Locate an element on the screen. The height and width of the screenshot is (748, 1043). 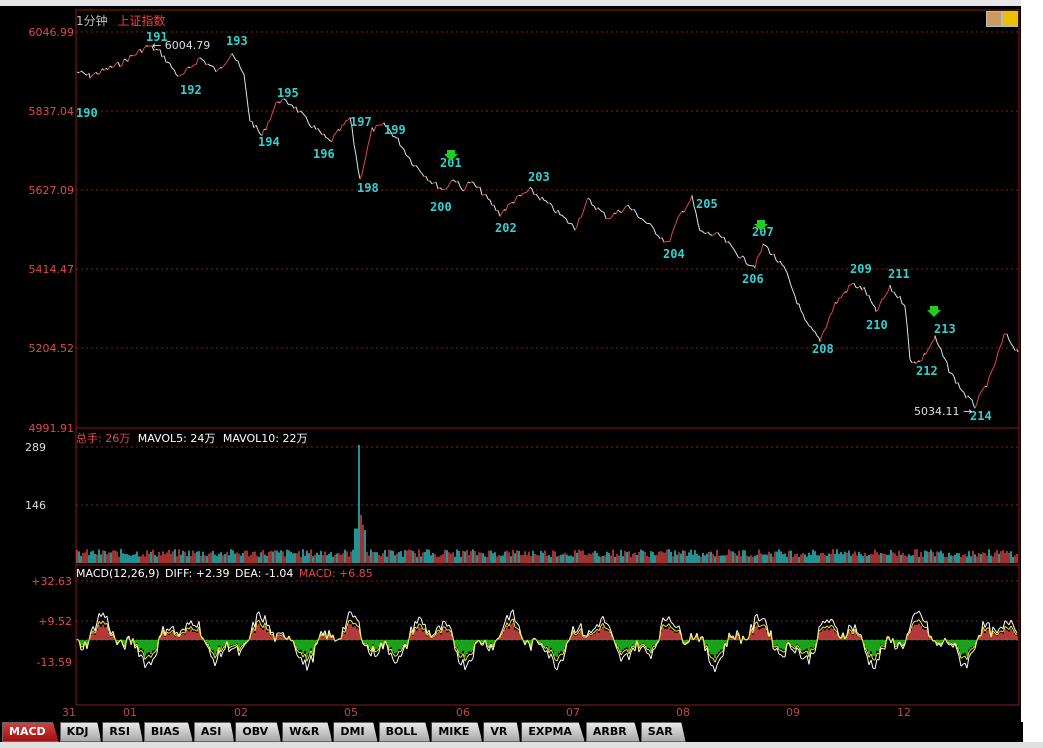
tab-obv: OBV is located at coordinates (258, 732).